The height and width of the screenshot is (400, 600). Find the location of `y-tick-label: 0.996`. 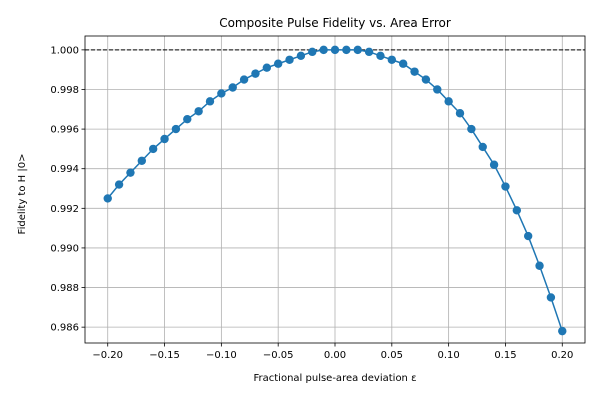

y-tick-label: 0.996 is located at coordinates (64, 130).